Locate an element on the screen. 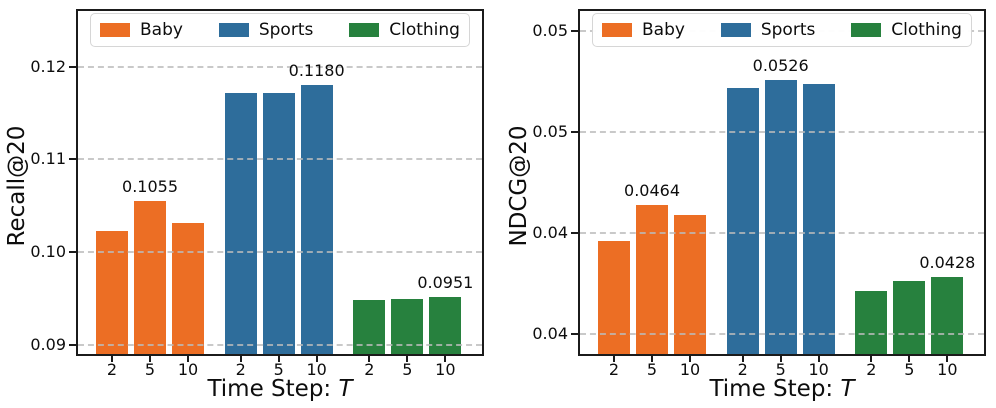  legend-item-sports: Sports is located at coordinates (768, 30).